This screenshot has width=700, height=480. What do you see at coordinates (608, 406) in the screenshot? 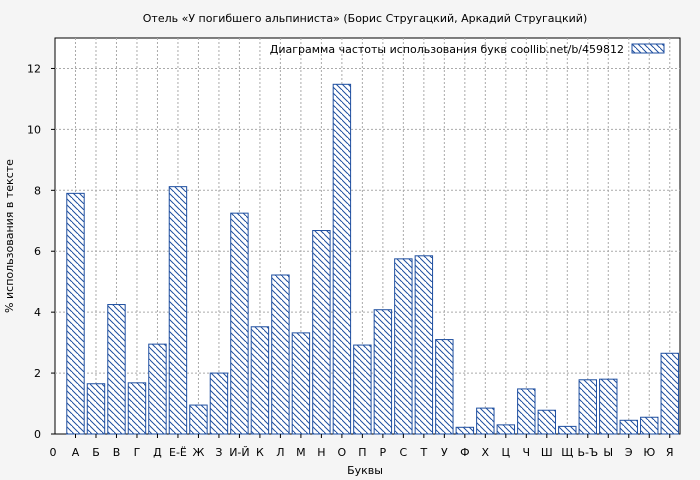
I see `bar-Ы` at bounding box center [608, 406].